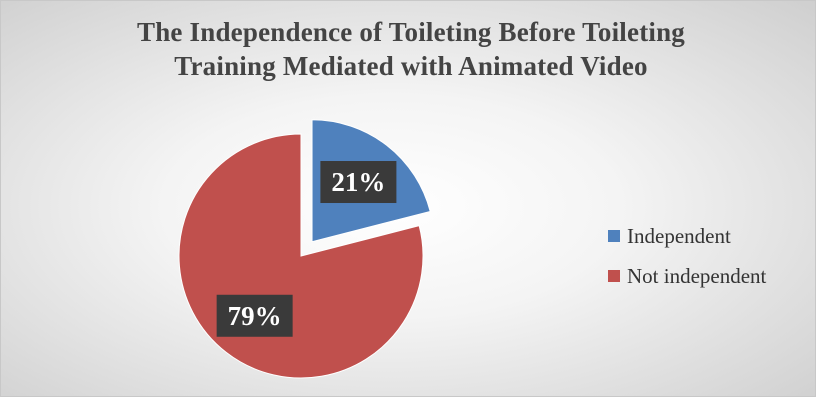 Image resolution: width=816 pixels, height=397 pixels. I want to click on legend: Independent Not independent, so click(687, 263).